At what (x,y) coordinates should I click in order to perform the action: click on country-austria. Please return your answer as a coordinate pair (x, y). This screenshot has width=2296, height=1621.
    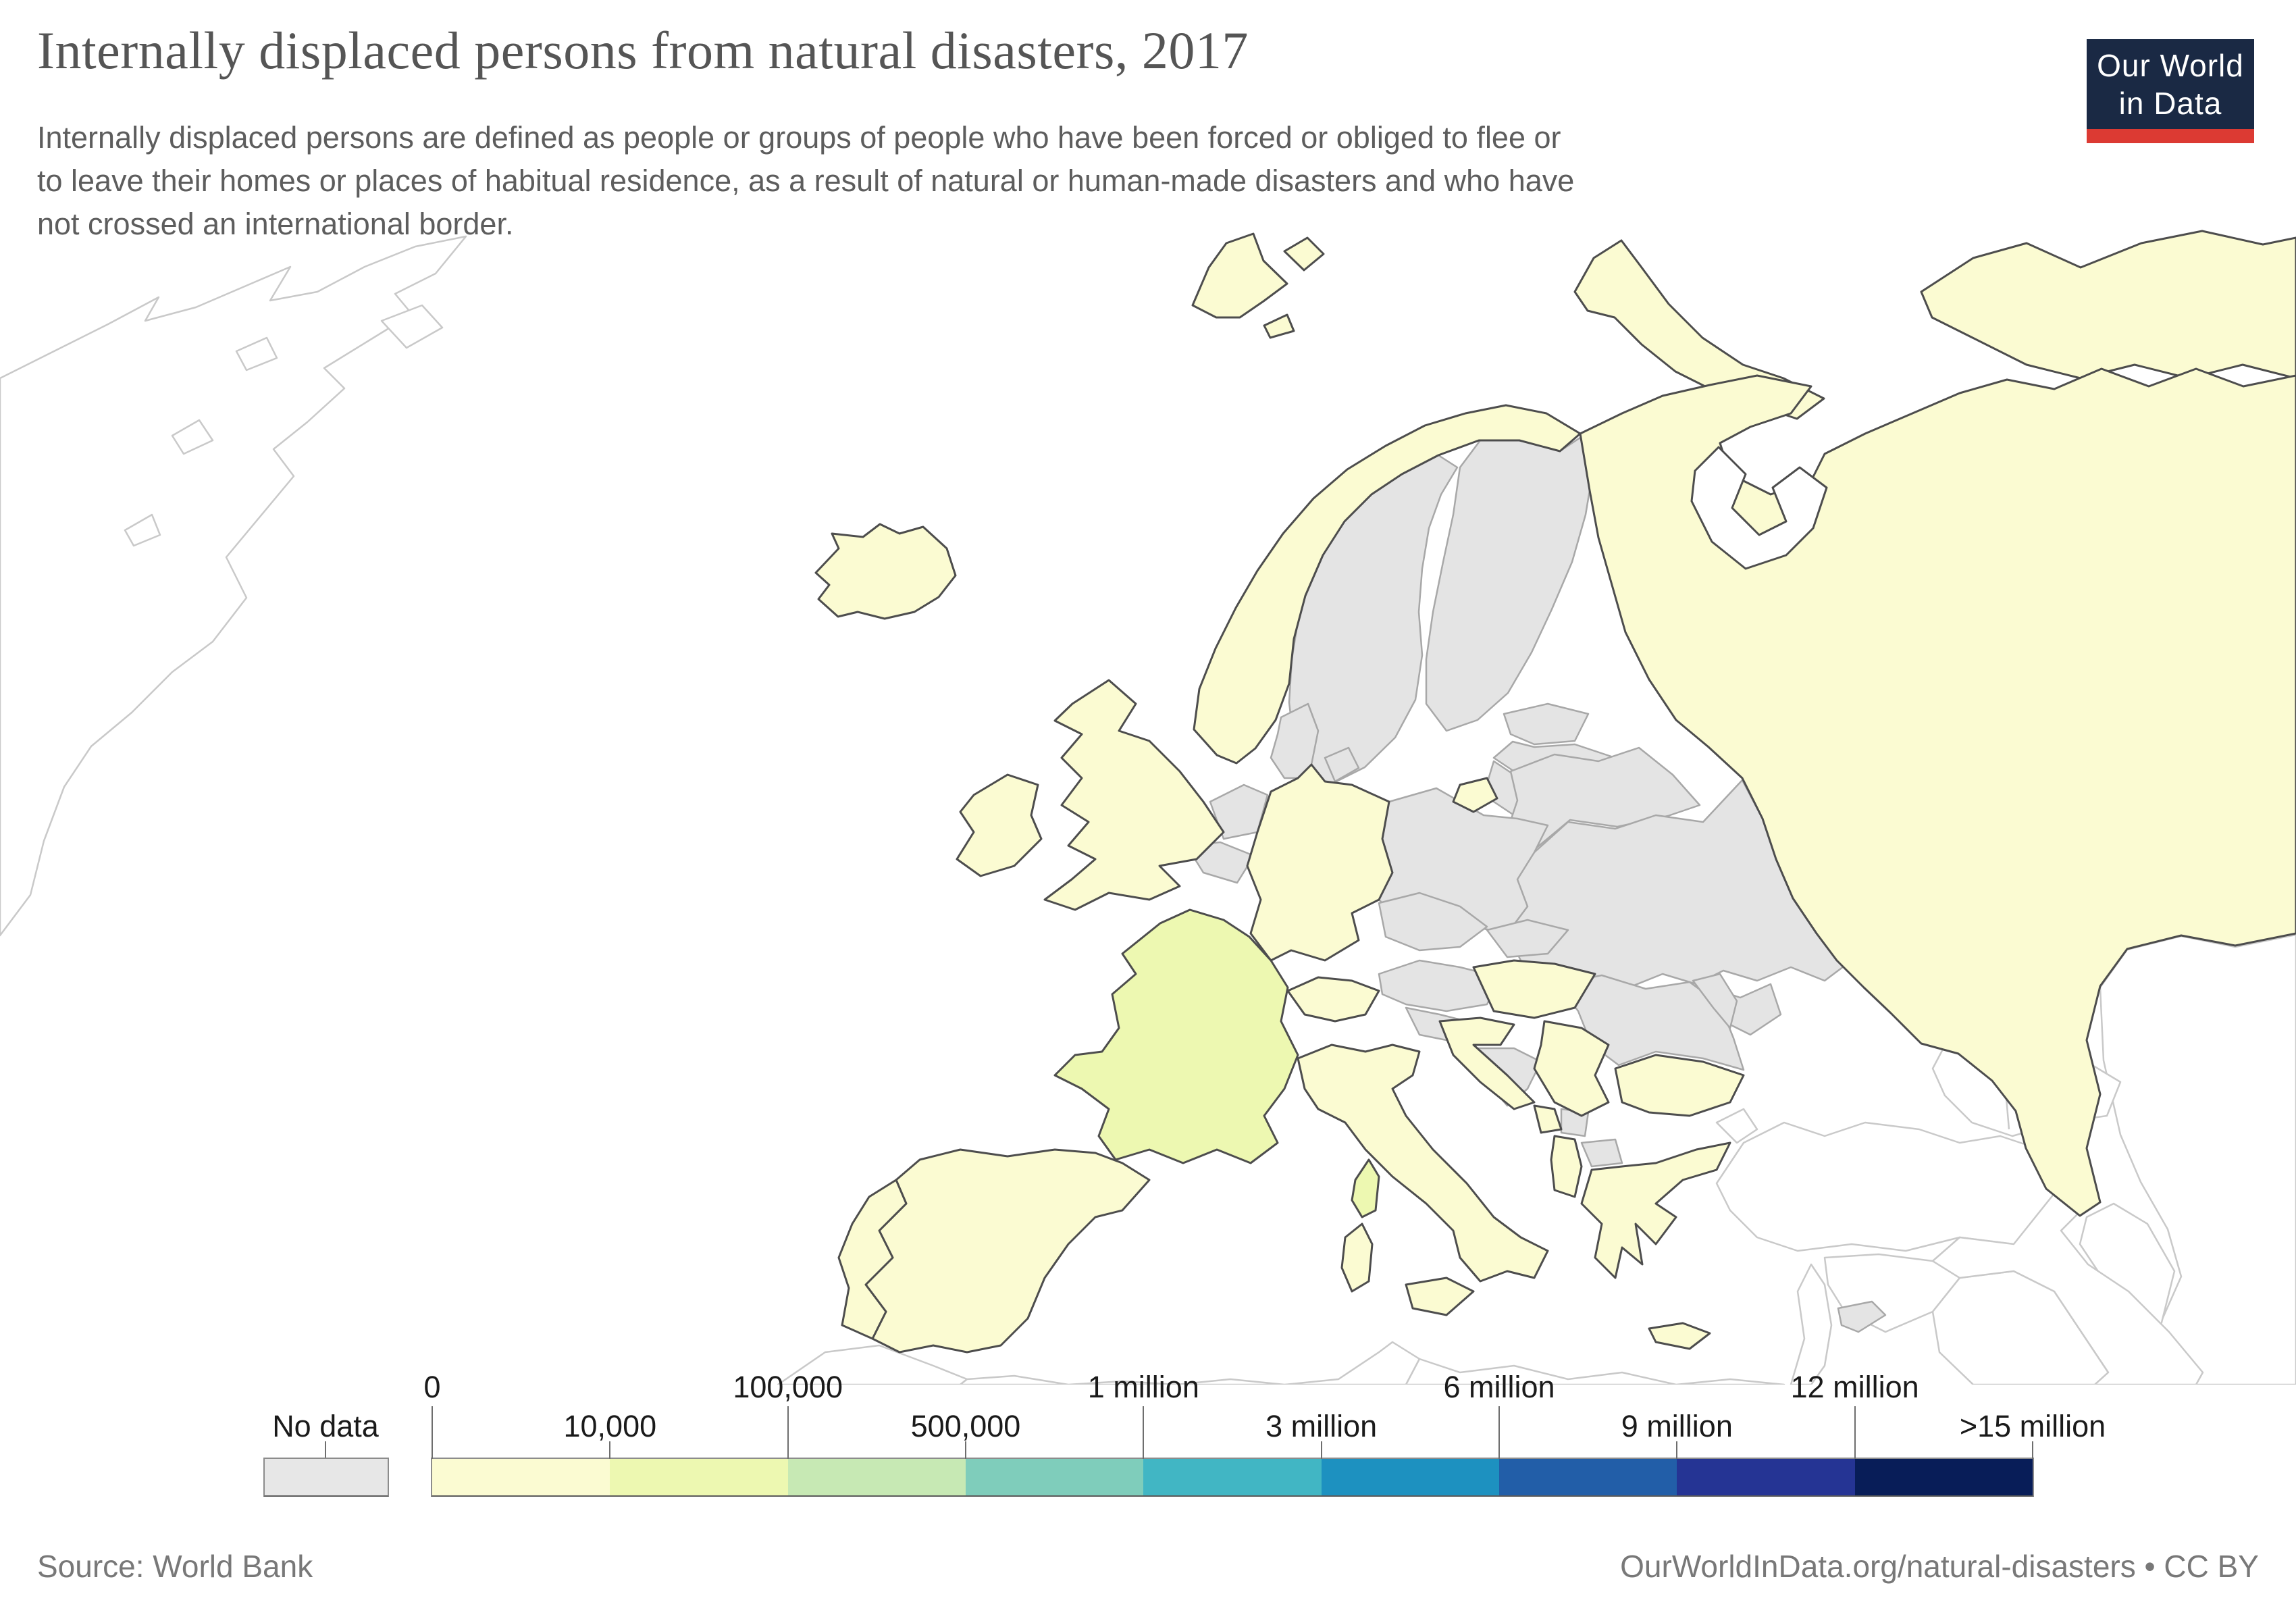
    Looking at the image, I should click on (1440, 985).